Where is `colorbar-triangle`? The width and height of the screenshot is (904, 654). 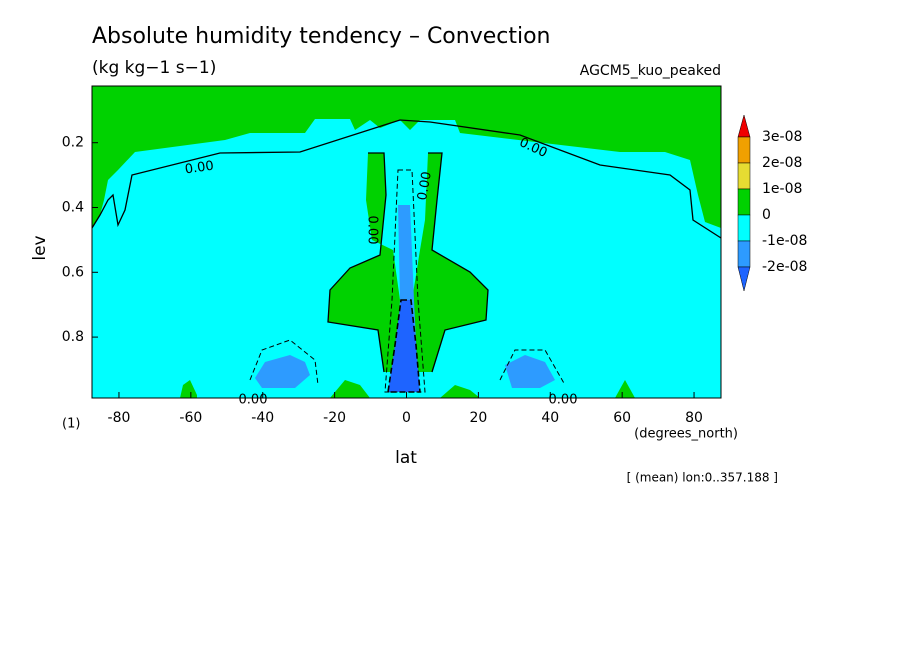
colorbar-triangle is located at coordinates (744, 279).